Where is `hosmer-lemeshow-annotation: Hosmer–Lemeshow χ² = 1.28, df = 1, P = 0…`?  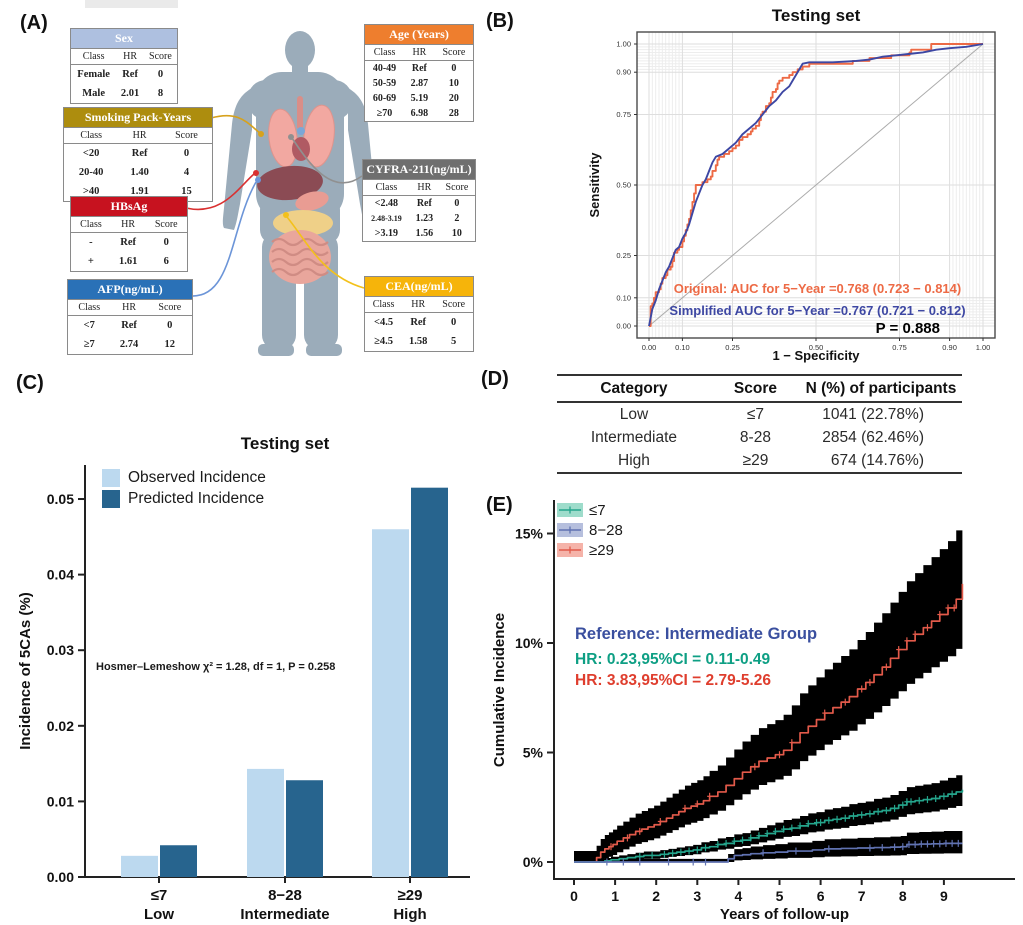
hosmer-lemeshow-annotation: Hosmer–Lemeshow χ² = 1.28, df = 1, P = 0… is located at coordinates (216, 667).